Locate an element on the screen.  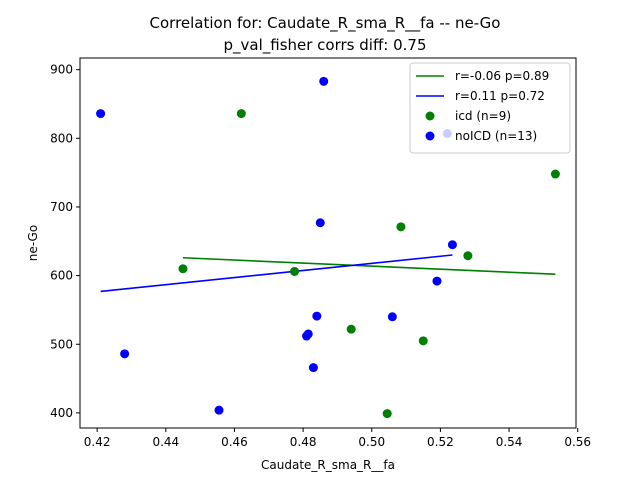
fit-lines is located at coordinates (328, 273).